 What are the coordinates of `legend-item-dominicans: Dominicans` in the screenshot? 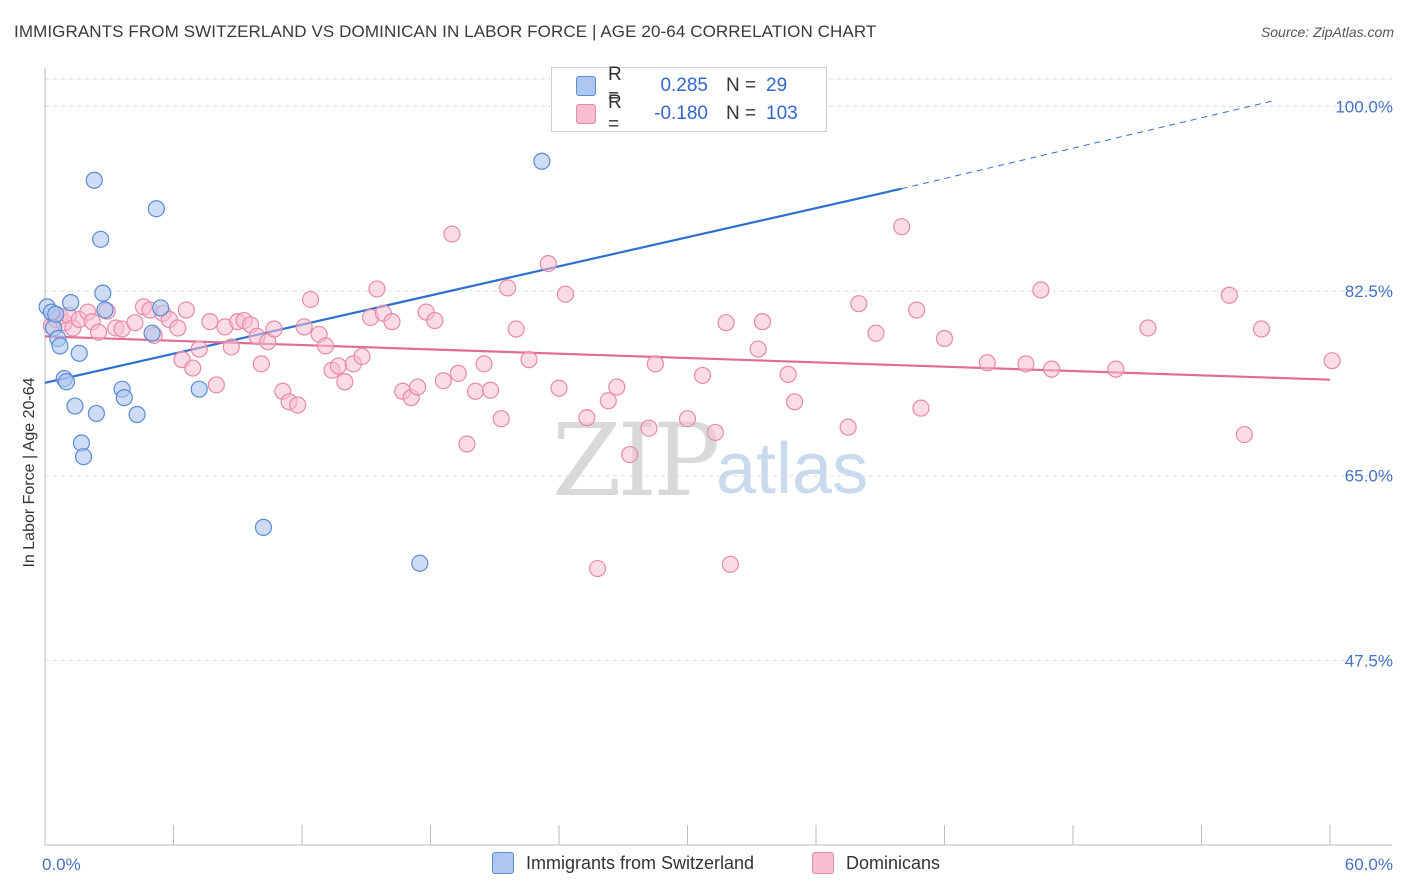 It's located at (876, 863).